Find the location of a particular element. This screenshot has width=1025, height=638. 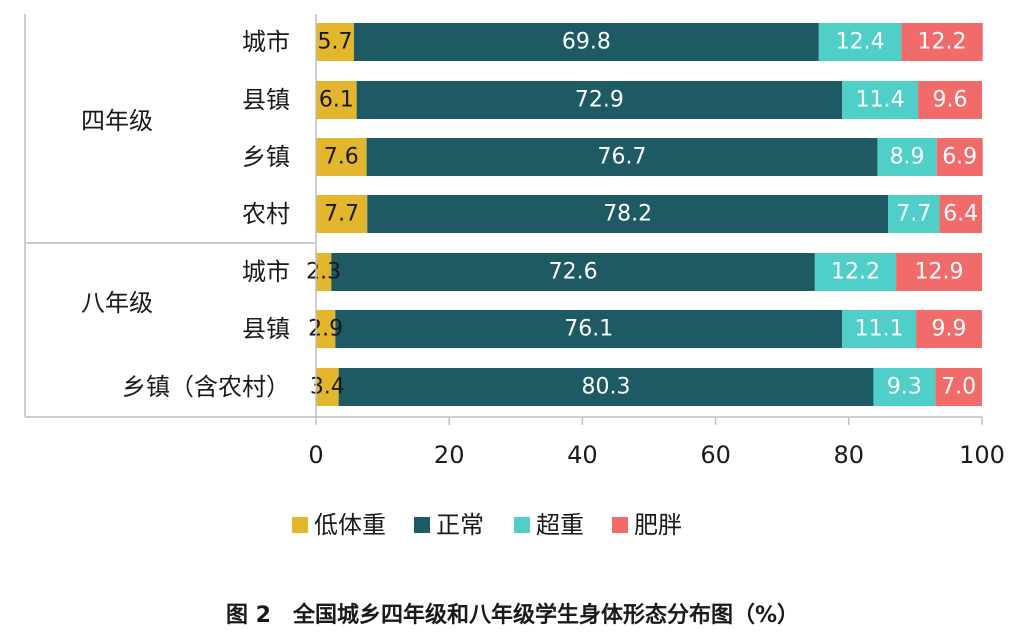

data-label: 6.9 is located at coordinates (959, 157).